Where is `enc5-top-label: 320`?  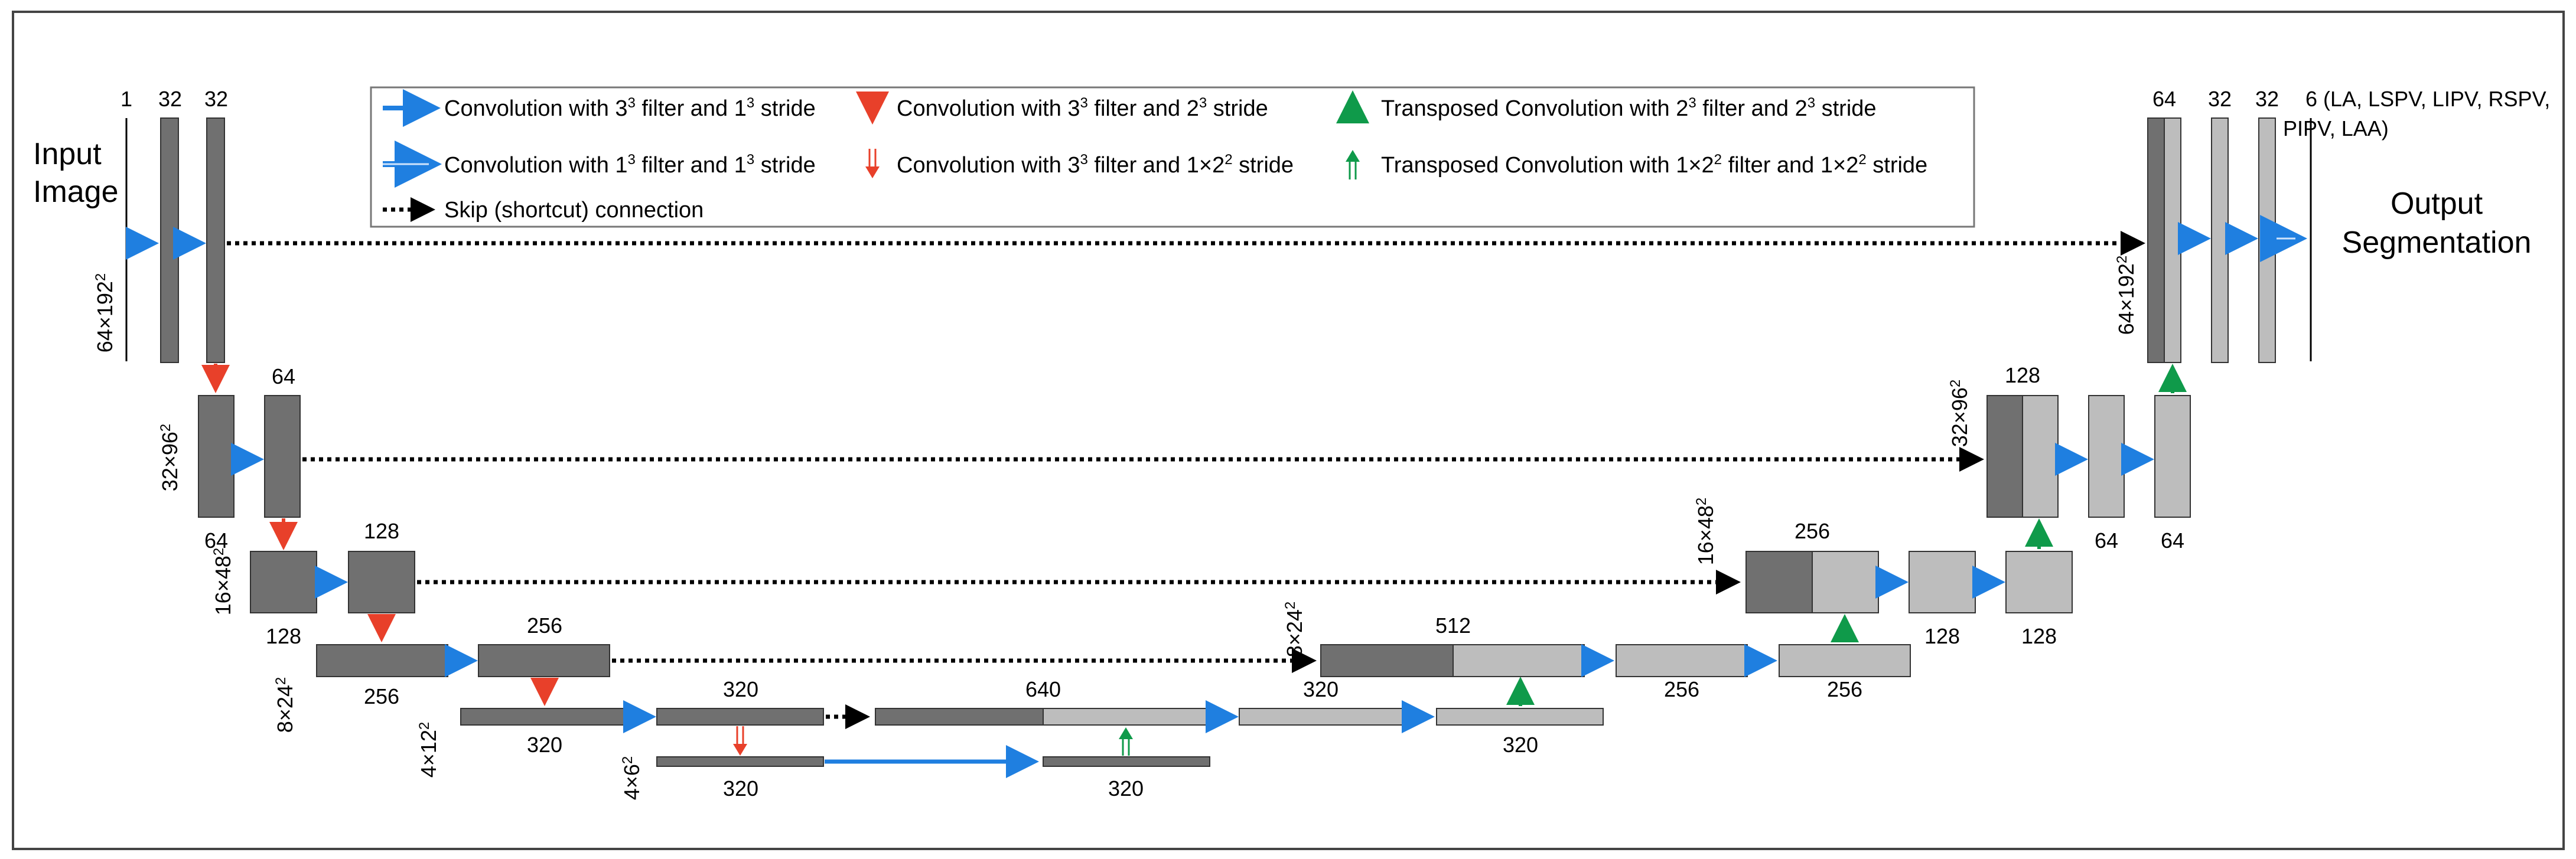 enc5-top-label: 320 is located at coordinates (740, 689).